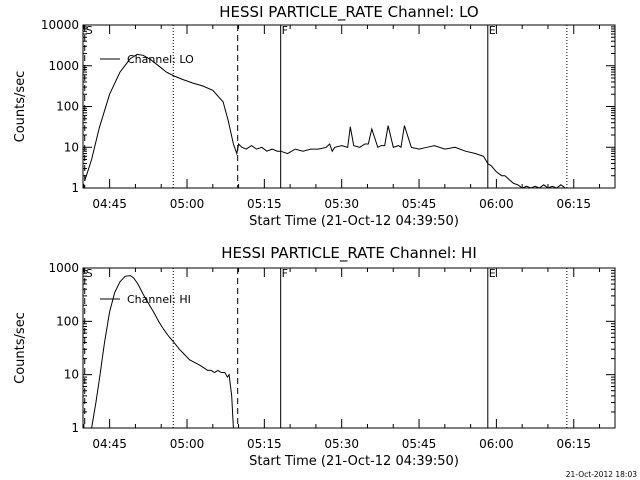 The width and height of the screenshot is (640, 480). I want to click on chart-title: HESSI PARTICLE_RATE Channel: HI, so click(349, 253).